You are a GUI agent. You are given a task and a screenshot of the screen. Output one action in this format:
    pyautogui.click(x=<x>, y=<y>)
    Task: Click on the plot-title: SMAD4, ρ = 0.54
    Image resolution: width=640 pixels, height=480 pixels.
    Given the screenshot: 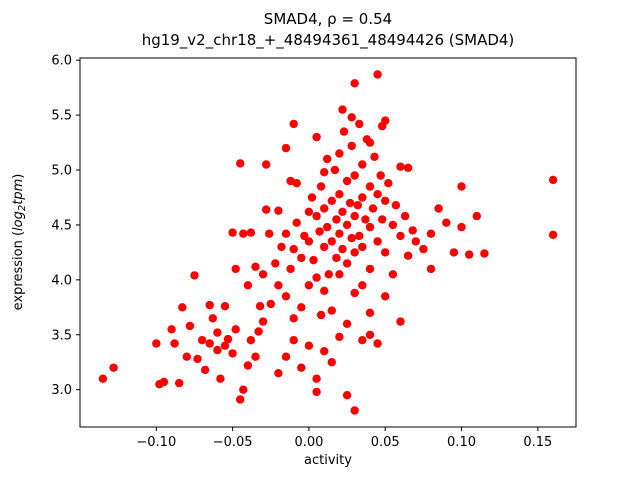 What is the action you would take?
    pyautogui.click(x=328, y=19)
    